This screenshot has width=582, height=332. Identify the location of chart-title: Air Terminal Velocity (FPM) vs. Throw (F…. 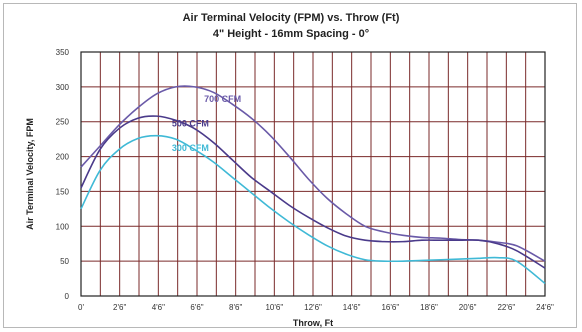
(291, 18).